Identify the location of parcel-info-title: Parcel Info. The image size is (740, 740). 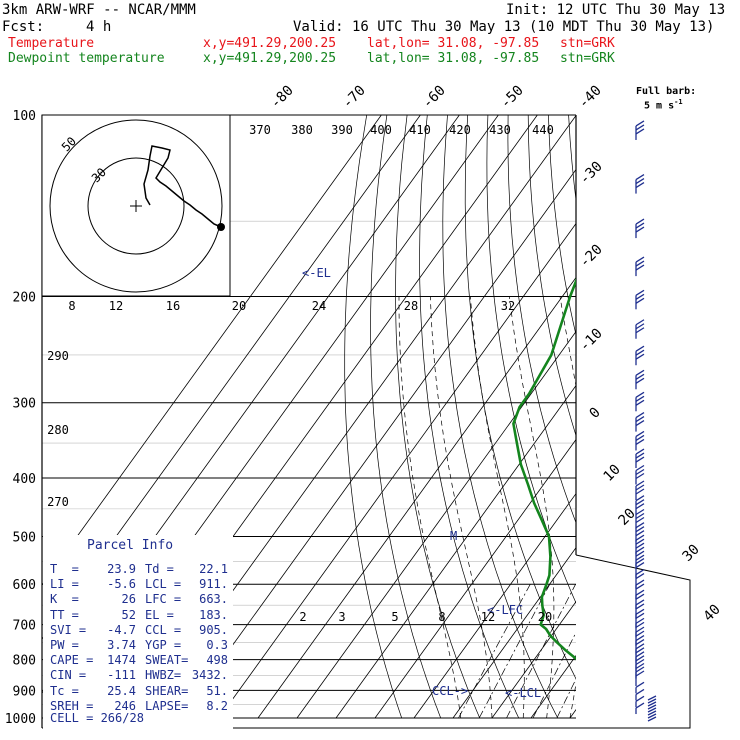
(130, 545).